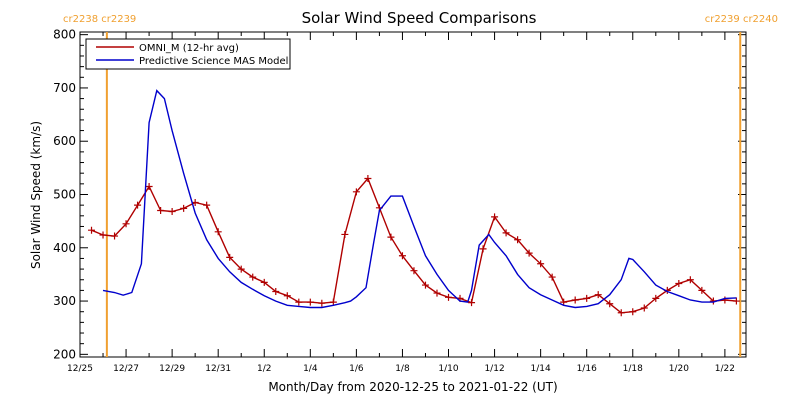 The image size is (800, 400). Describe the element at coordinates (587, 369) in the screenshot. I see `x-tick-label: 1/16` at that location.